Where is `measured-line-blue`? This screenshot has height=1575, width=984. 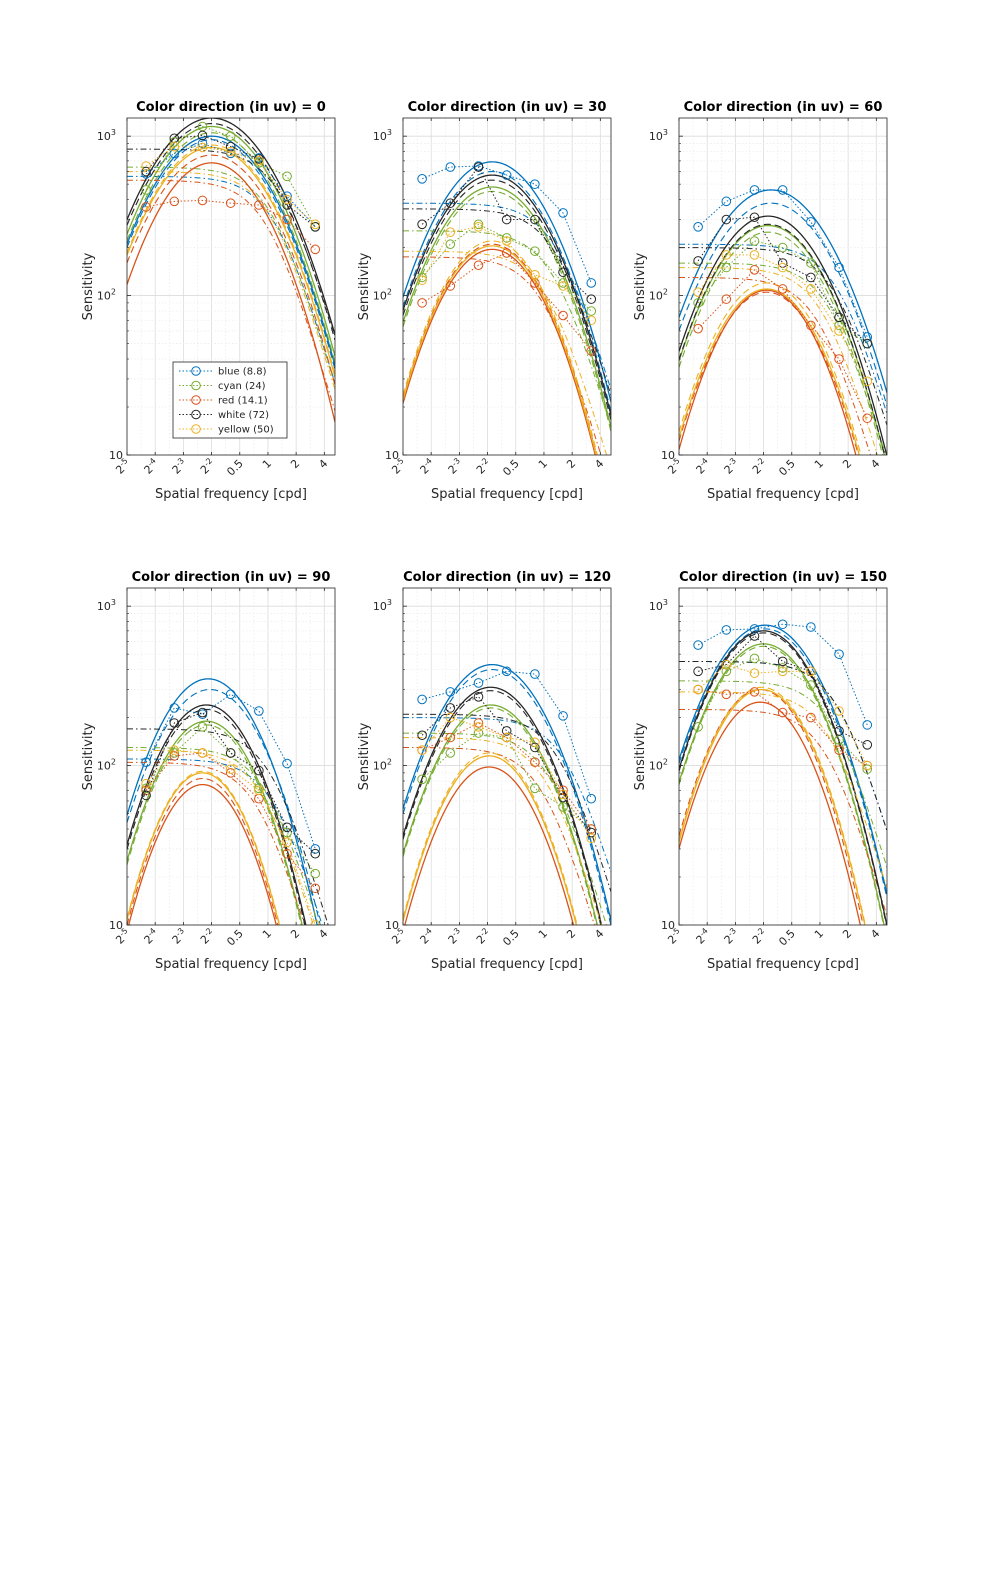 measured-line-blue is located at coordinates (782, 674).